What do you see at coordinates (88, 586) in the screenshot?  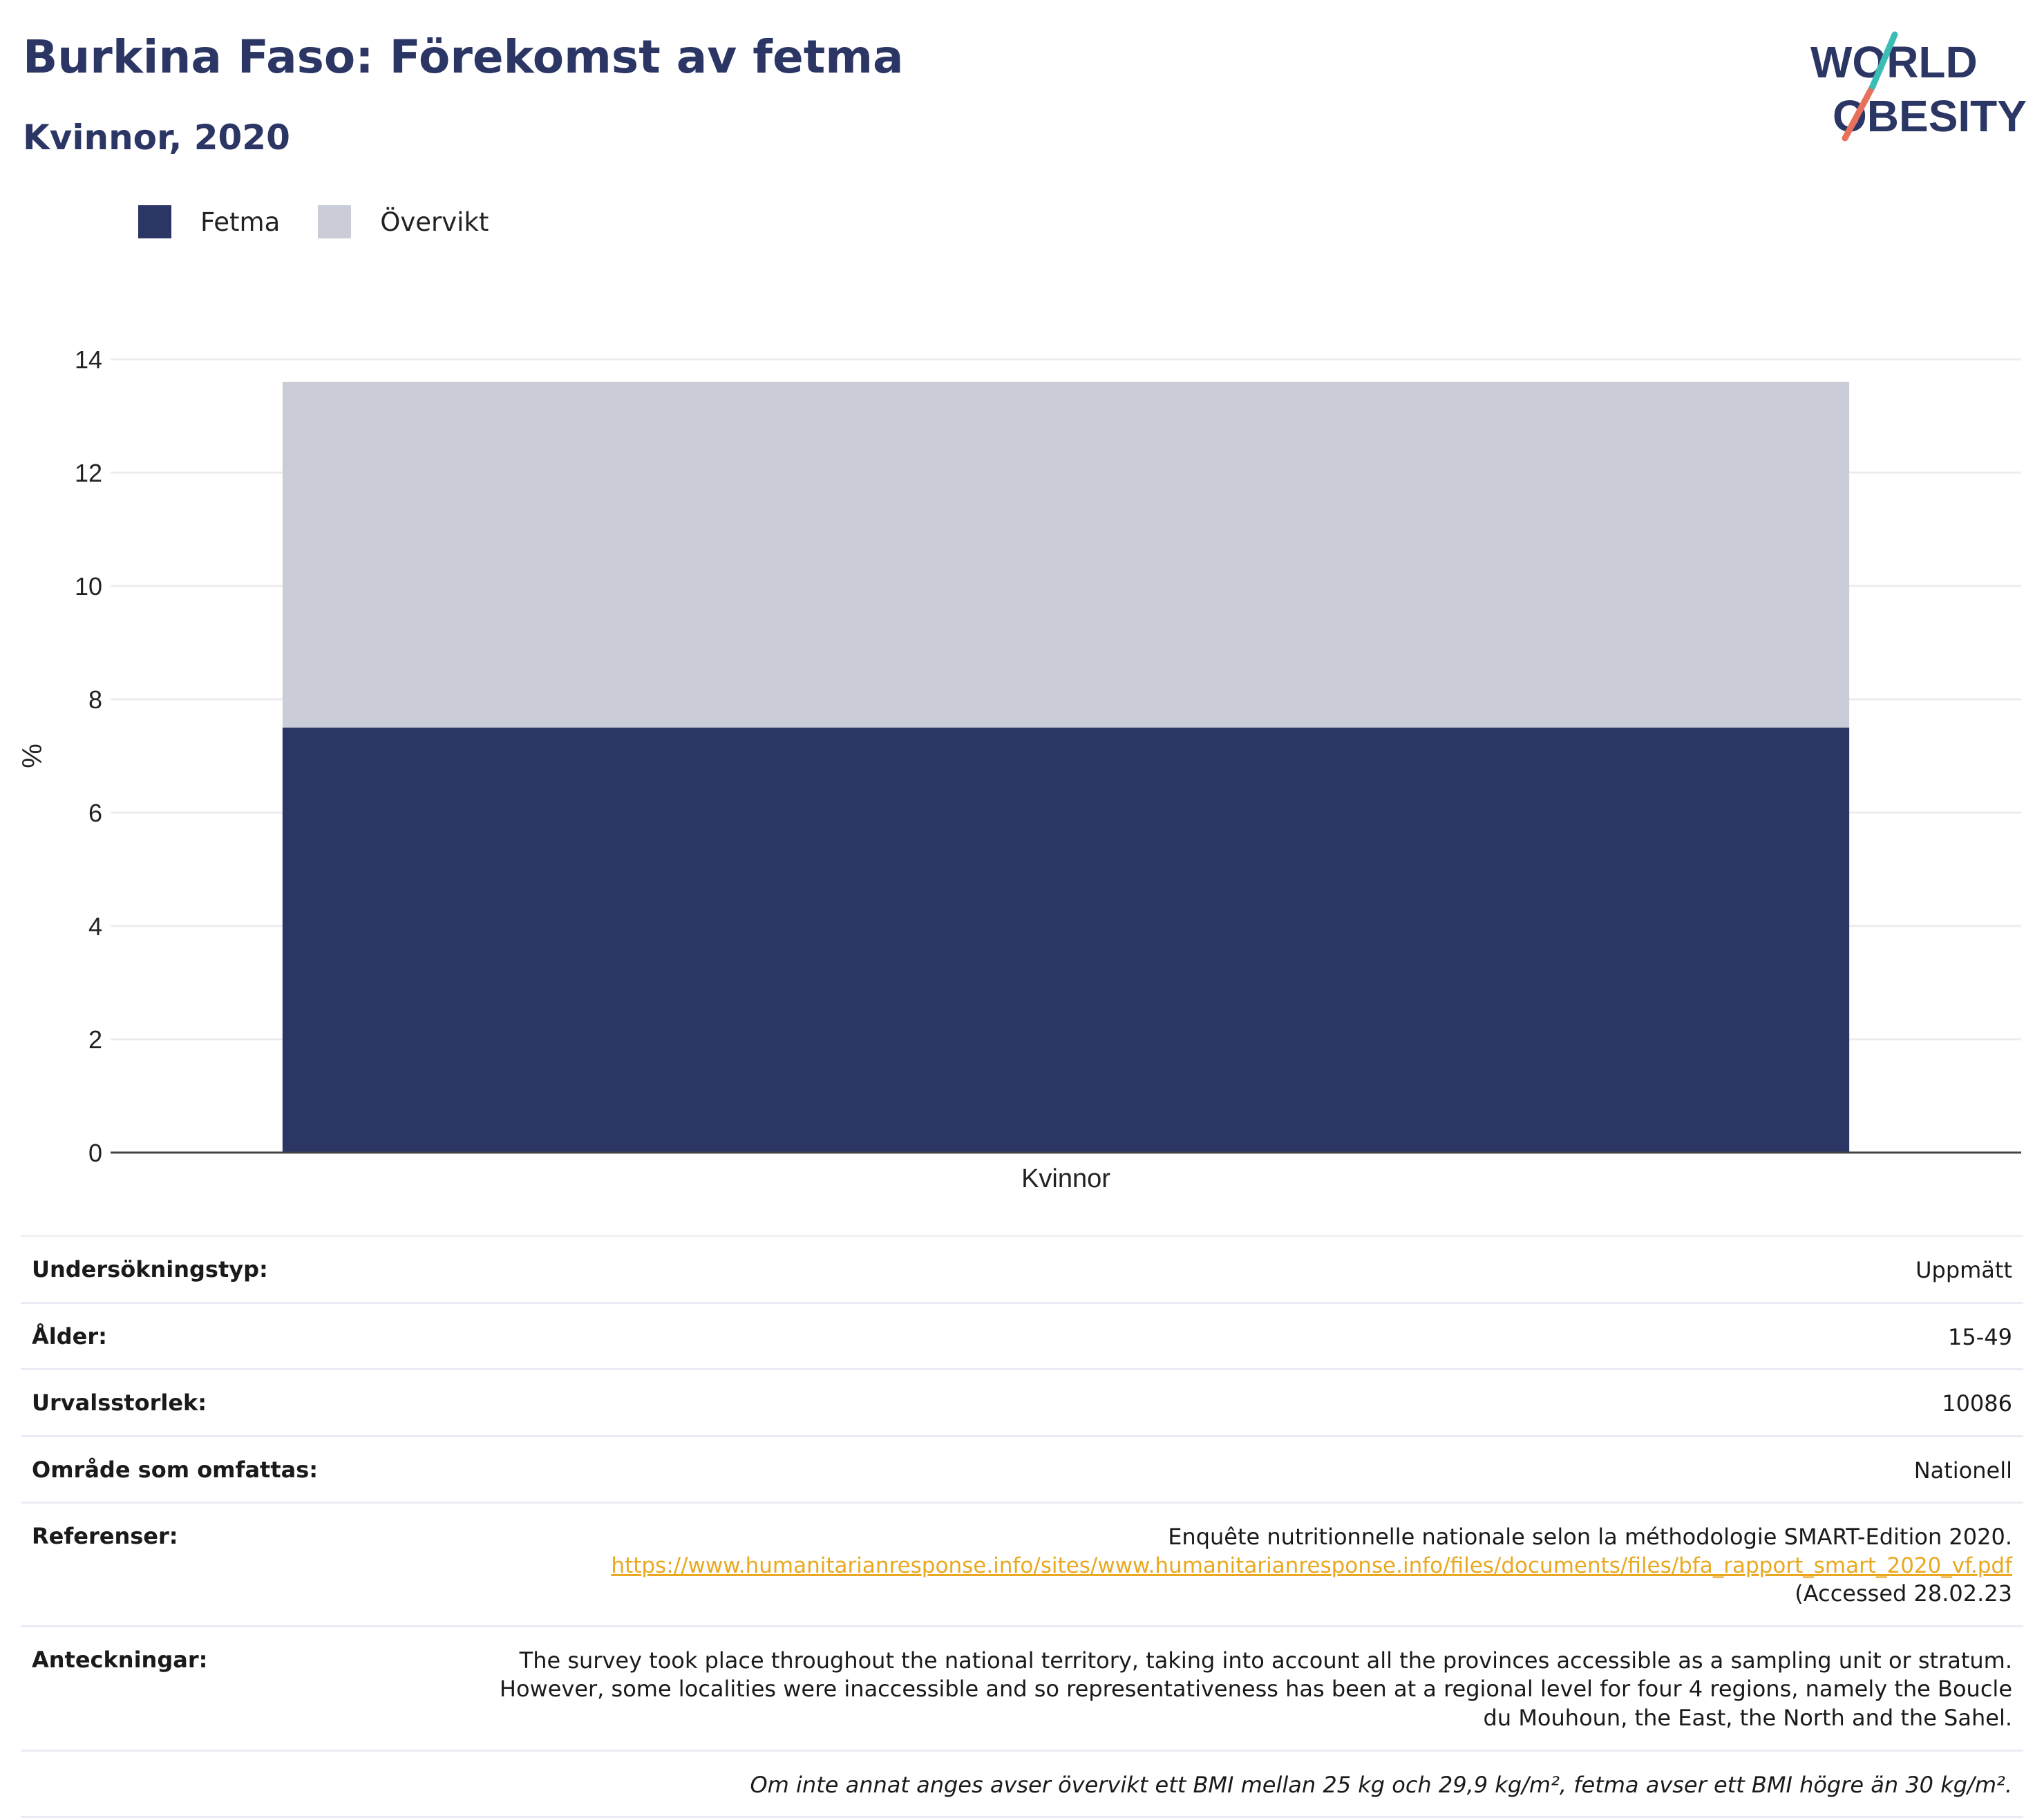 I see `y-tick-label: 10` at bounding box center [88, 586].